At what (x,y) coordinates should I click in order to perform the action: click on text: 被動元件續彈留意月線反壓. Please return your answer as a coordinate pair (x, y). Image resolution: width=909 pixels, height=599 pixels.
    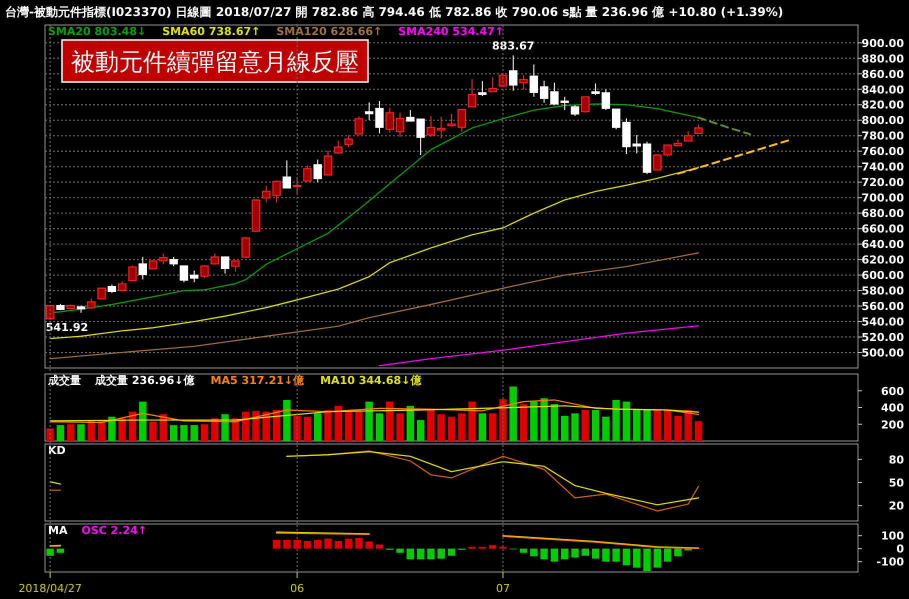
    Looking at the image, I should click on (215, 62).